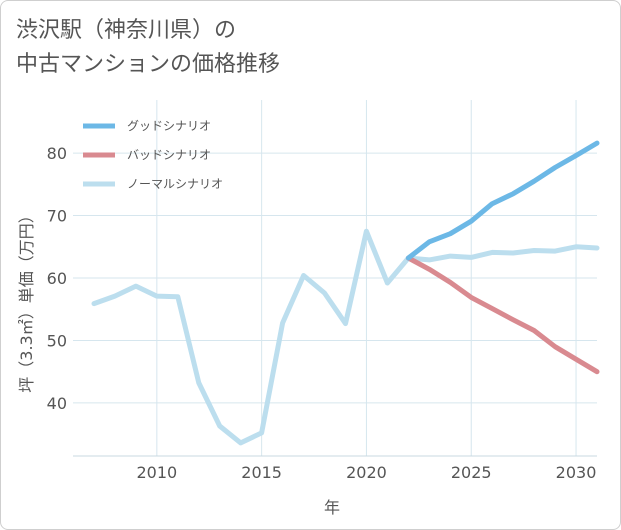  What do you see at coordinates (57, 340) in the screenshot?
I see `y-tick-label: 50` at bounding box center [57, 340].